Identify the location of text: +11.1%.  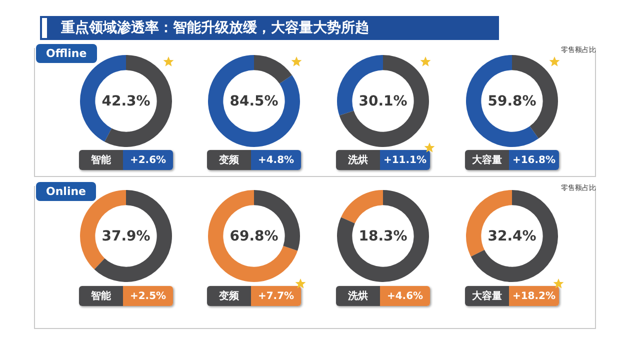
(405, 160).